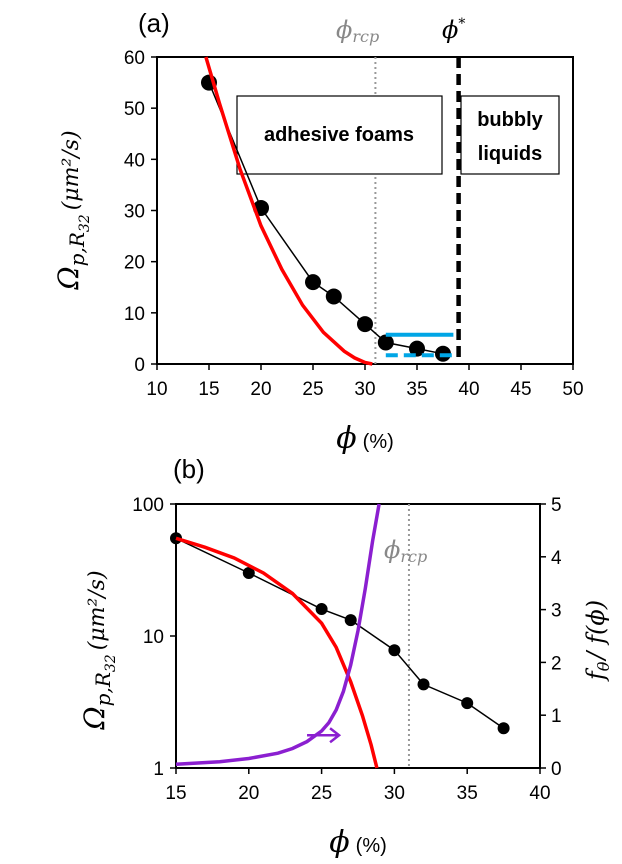 The width and height of the screenshot is (622, 864). What do you see at coordinates (365, 438) in the screenshot?
I see `panel-a-xlabel: ϕ (%)` at bounding box center [365, 438].